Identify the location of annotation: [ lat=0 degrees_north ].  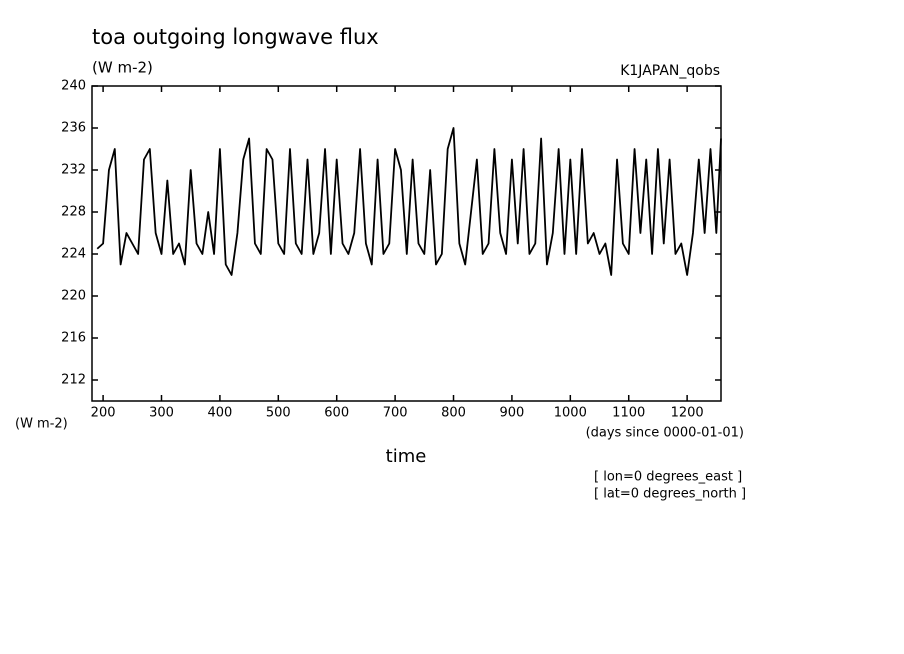
(670, 494).